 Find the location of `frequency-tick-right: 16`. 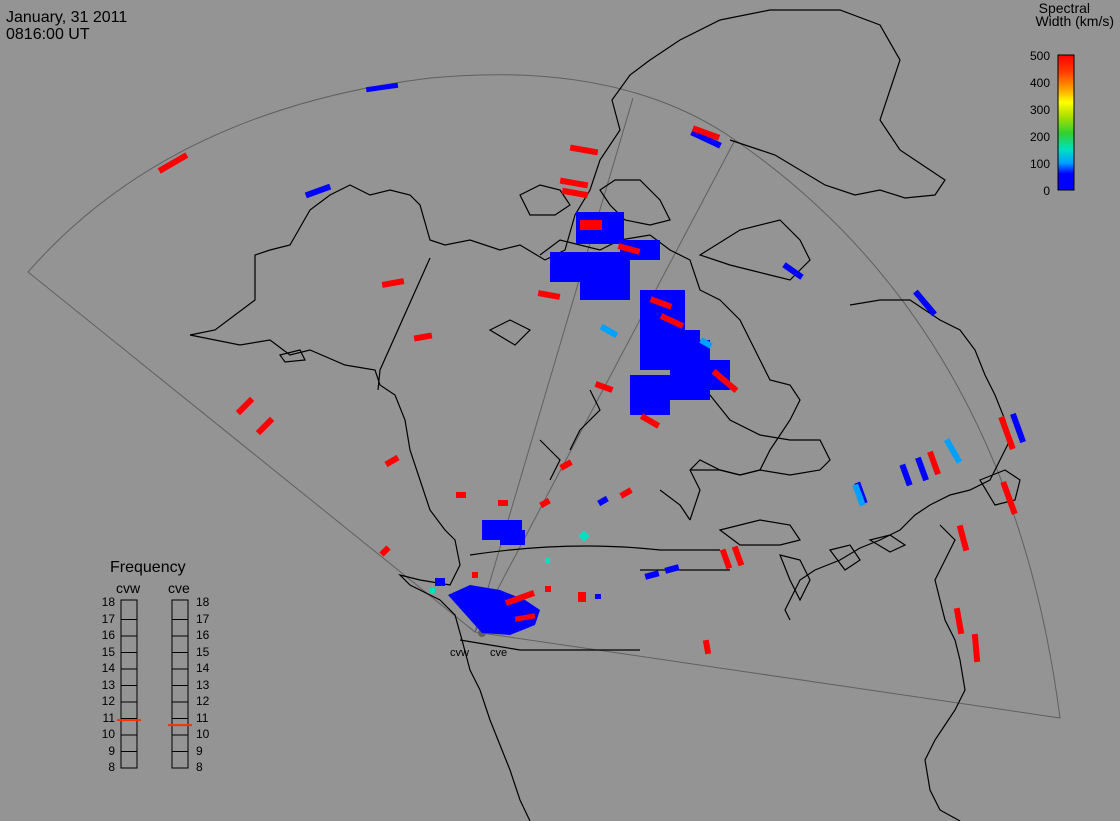

frequency-tick-right: 16 is located at coordinates (203, 635).